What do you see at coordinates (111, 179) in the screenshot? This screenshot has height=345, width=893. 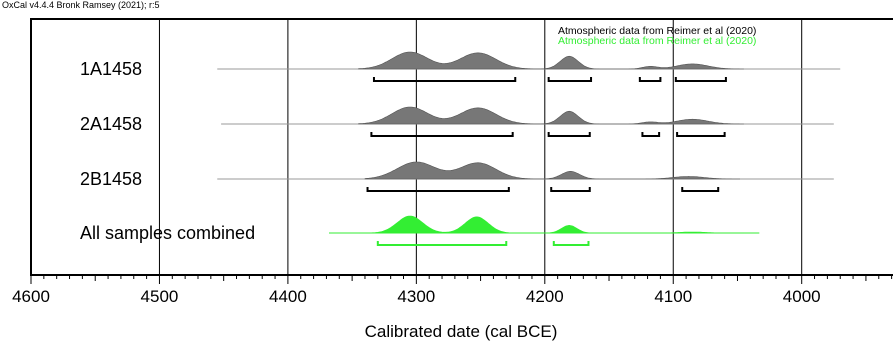 I see `series-label-2: 2B1458` at bounding box center [111, 179].